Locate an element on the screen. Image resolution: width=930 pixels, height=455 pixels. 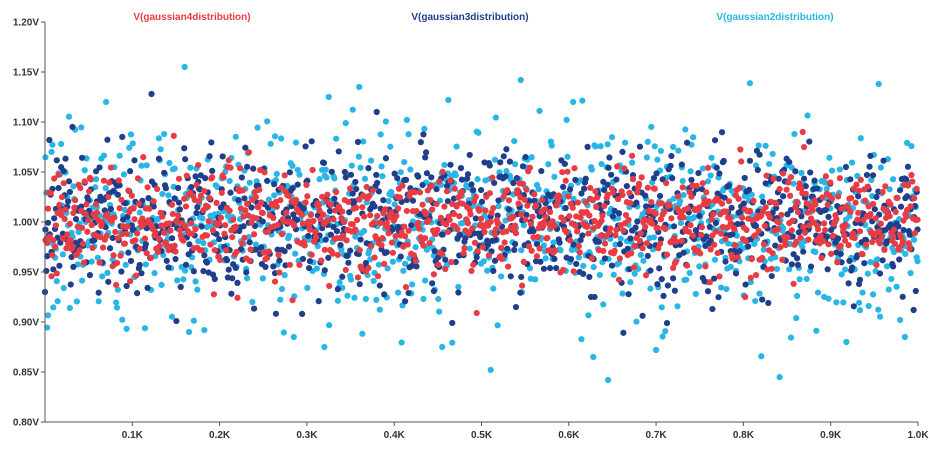
x-tick-label: 0.3K is located at coordinates (307, 435).